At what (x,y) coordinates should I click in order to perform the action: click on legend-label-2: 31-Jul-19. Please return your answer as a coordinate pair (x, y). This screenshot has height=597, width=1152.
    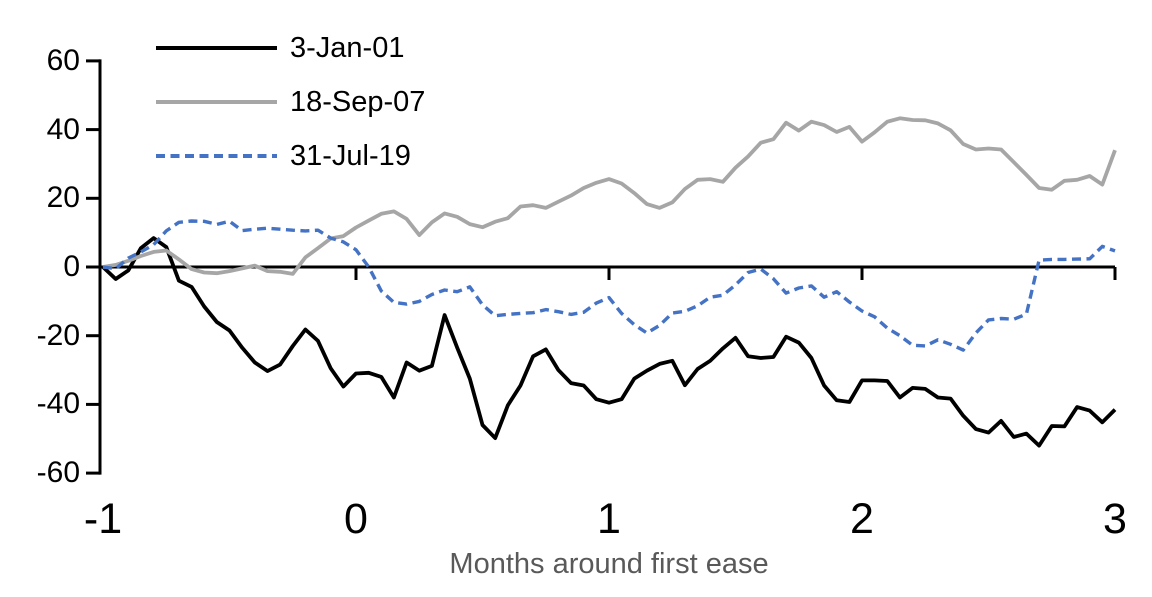
    Looking at the image, I should click on (350, 155).